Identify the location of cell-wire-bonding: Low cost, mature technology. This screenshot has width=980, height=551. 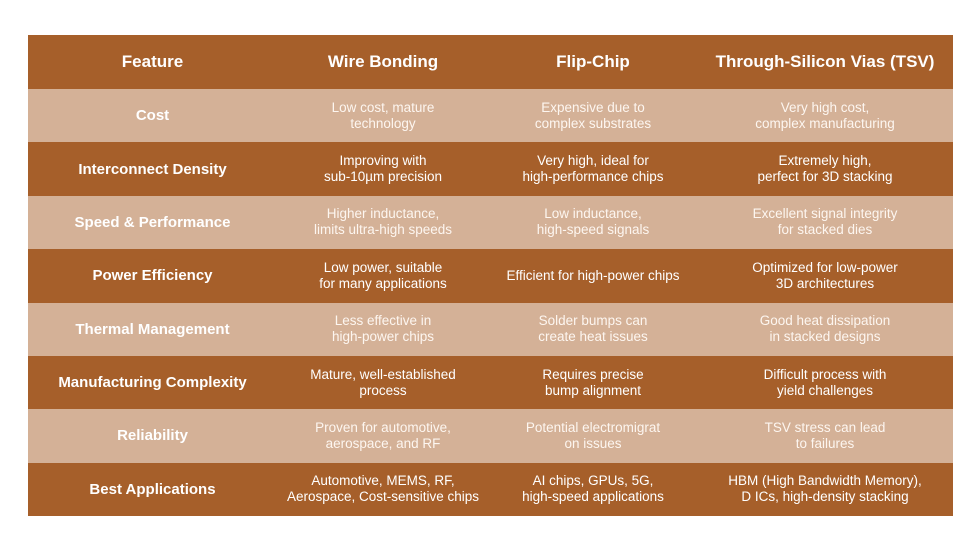
(383, 115).